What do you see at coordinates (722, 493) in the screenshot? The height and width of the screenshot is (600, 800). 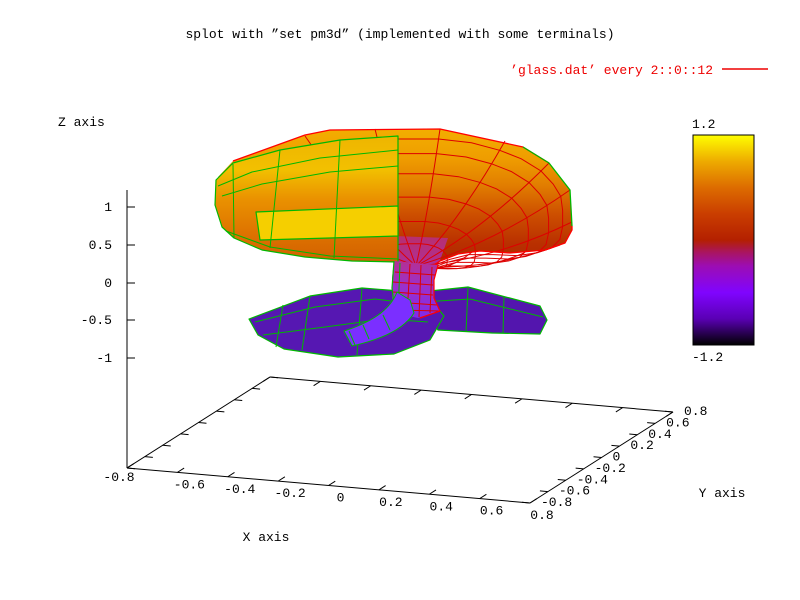 I see `y-axis-label: Y axis` at bounding box center [722, 493].